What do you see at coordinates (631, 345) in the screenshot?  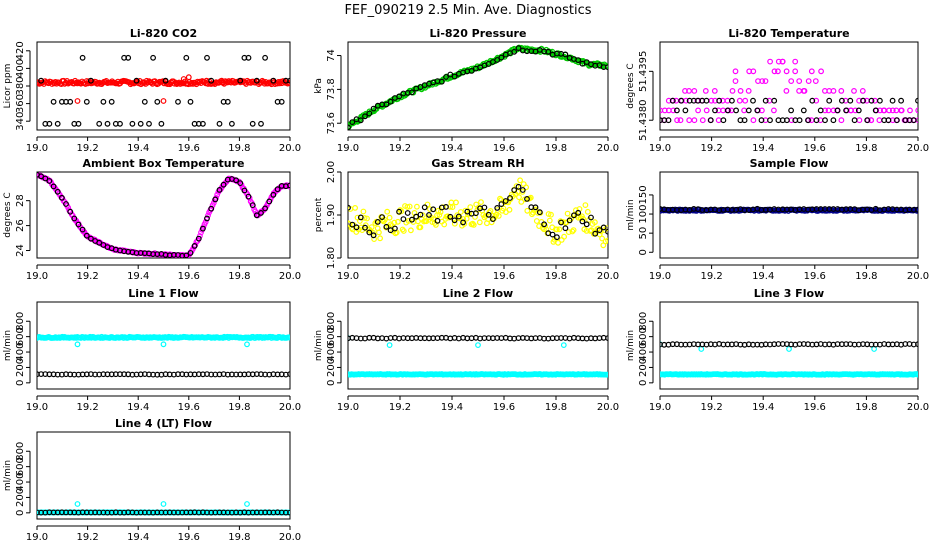 I see `y-axis-label: ml/min` at bounding box center [631, 345].